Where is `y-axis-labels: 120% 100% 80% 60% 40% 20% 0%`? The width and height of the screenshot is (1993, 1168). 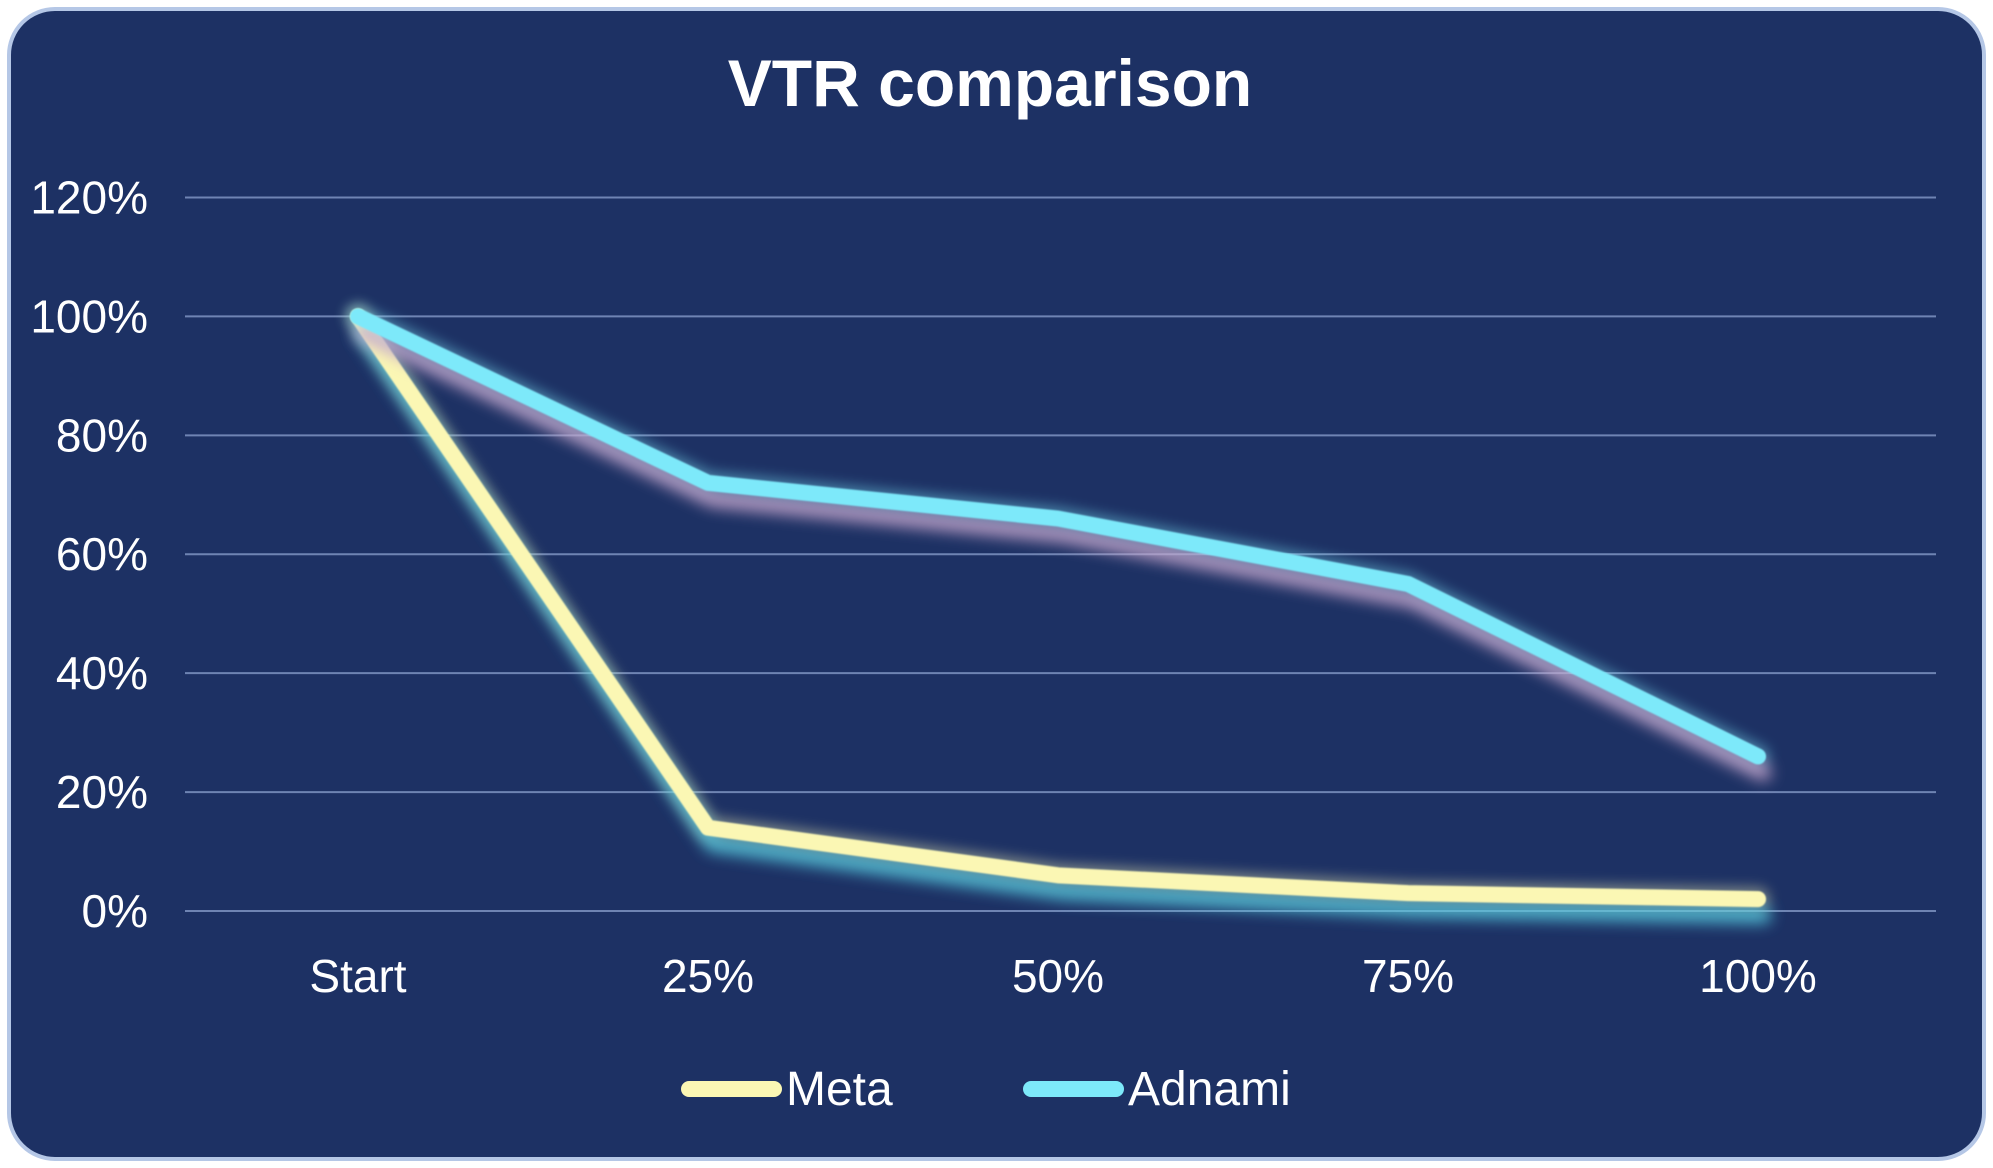 y-axis-labels: 120% 100% 80% 60% 40% 20% 0% is located at coordinates (89, 554).